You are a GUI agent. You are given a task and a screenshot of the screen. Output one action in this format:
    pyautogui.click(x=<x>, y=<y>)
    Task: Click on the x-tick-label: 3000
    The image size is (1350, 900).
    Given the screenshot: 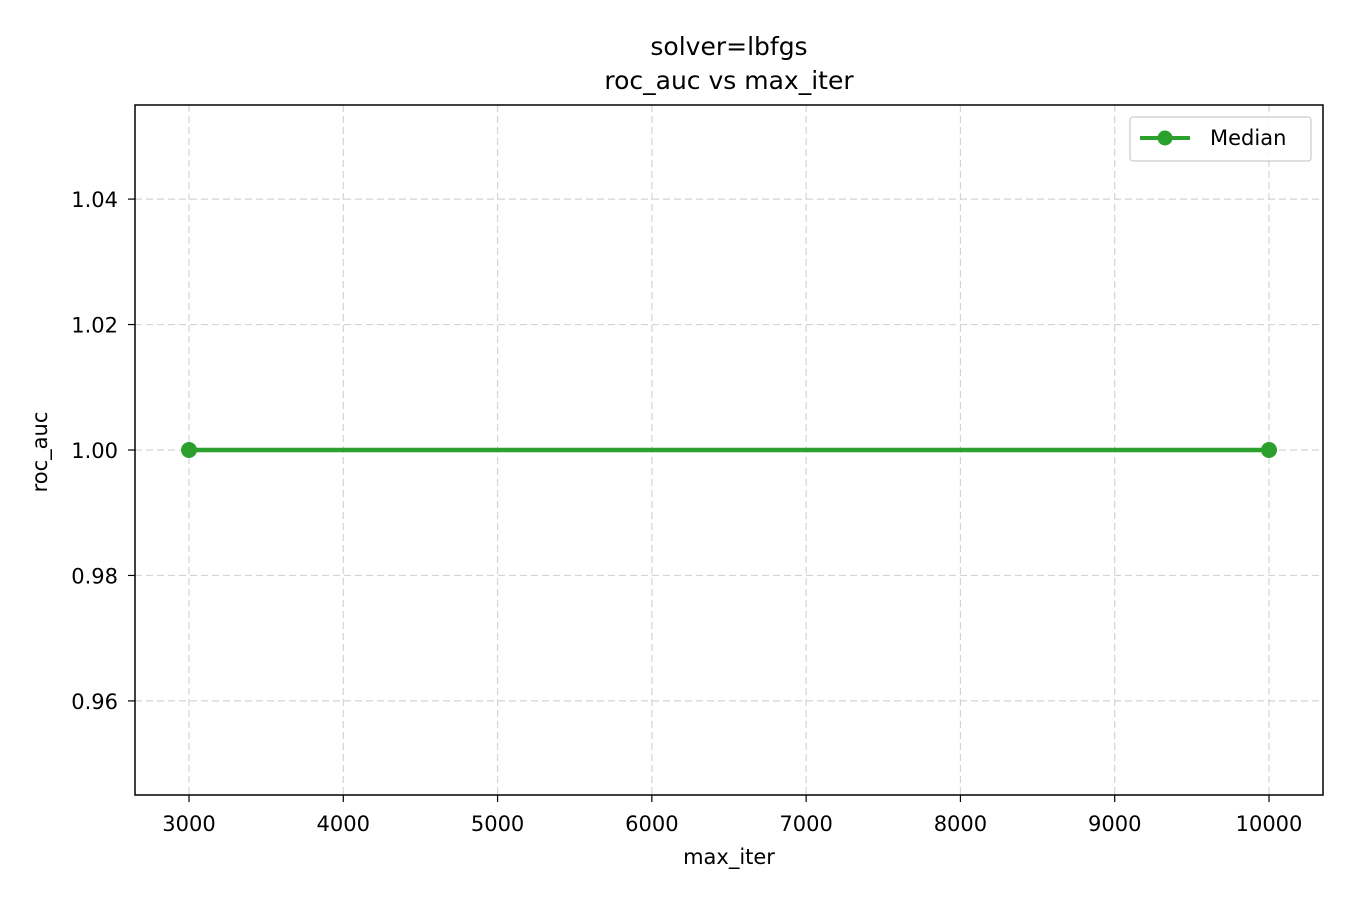 What is the action you would take?
    pyautogui.click(x=188, y=824)
    